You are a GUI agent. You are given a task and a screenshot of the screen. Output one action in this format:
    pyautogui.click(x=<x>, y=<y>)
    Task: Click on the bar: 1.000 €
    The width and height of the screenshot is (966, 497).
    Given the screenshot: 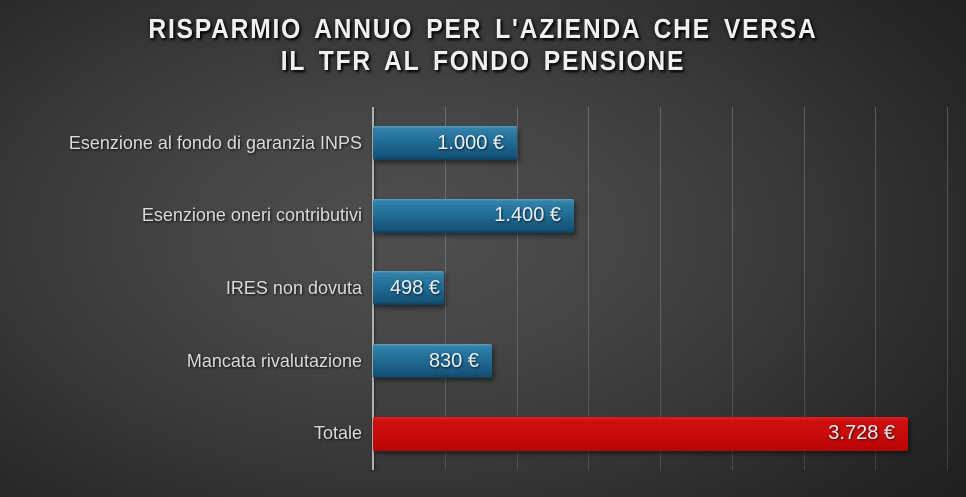 What is the action you would take?
    pyautogui.click(x=445, y=143)
    